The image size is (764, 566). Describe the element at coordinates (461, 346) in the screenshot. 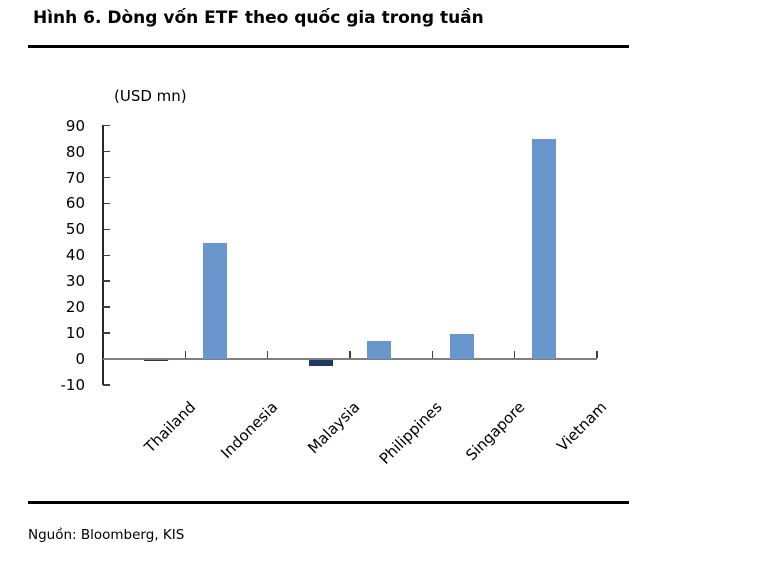

I see `bar-singapore-light-blue-bars` at that location.